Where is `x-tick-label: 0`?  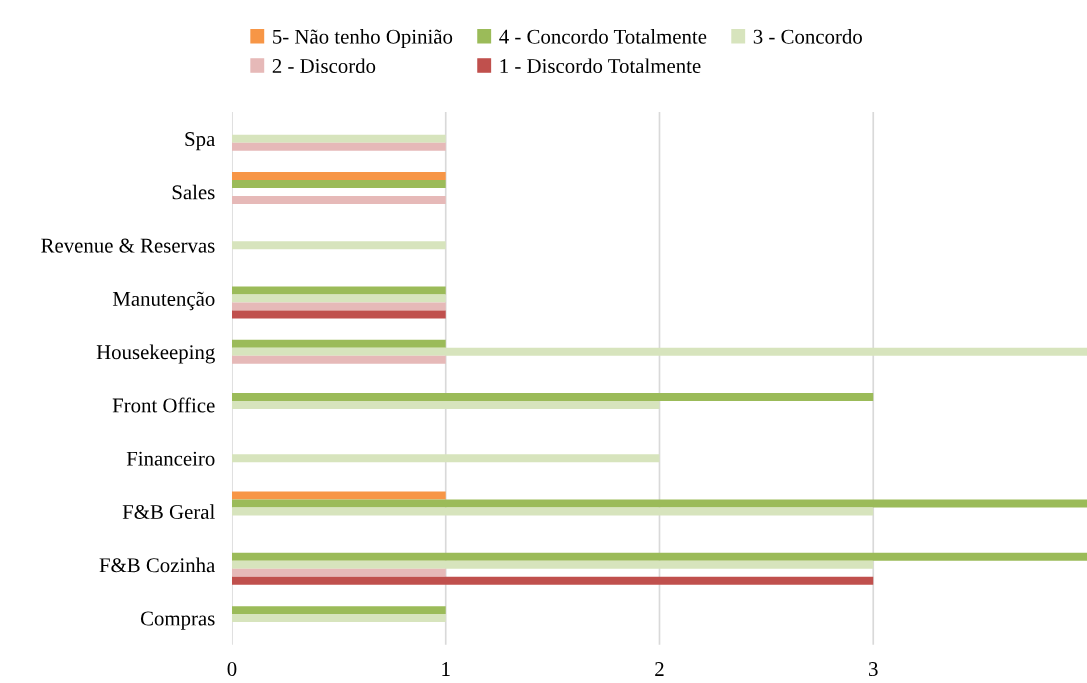 x-tick-label: 0 is located at coordinates (232, 669).